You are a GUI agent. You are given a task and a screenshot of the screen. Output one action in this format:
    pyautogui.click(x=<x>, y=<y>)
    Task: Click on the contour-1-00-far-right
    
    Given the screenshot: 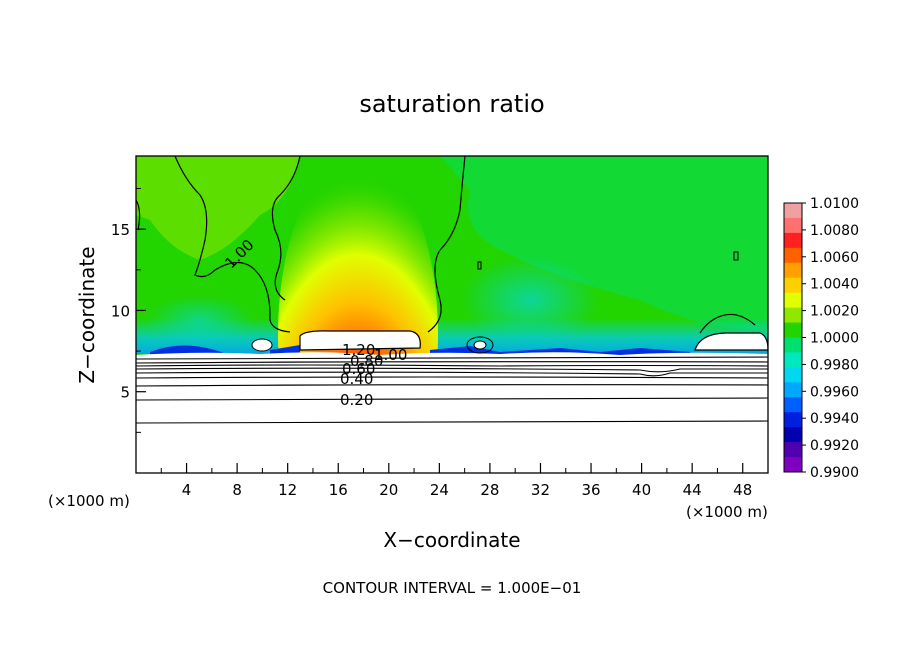 What is the action you would take?
    pyautogui.click(x=727, y=323)
    